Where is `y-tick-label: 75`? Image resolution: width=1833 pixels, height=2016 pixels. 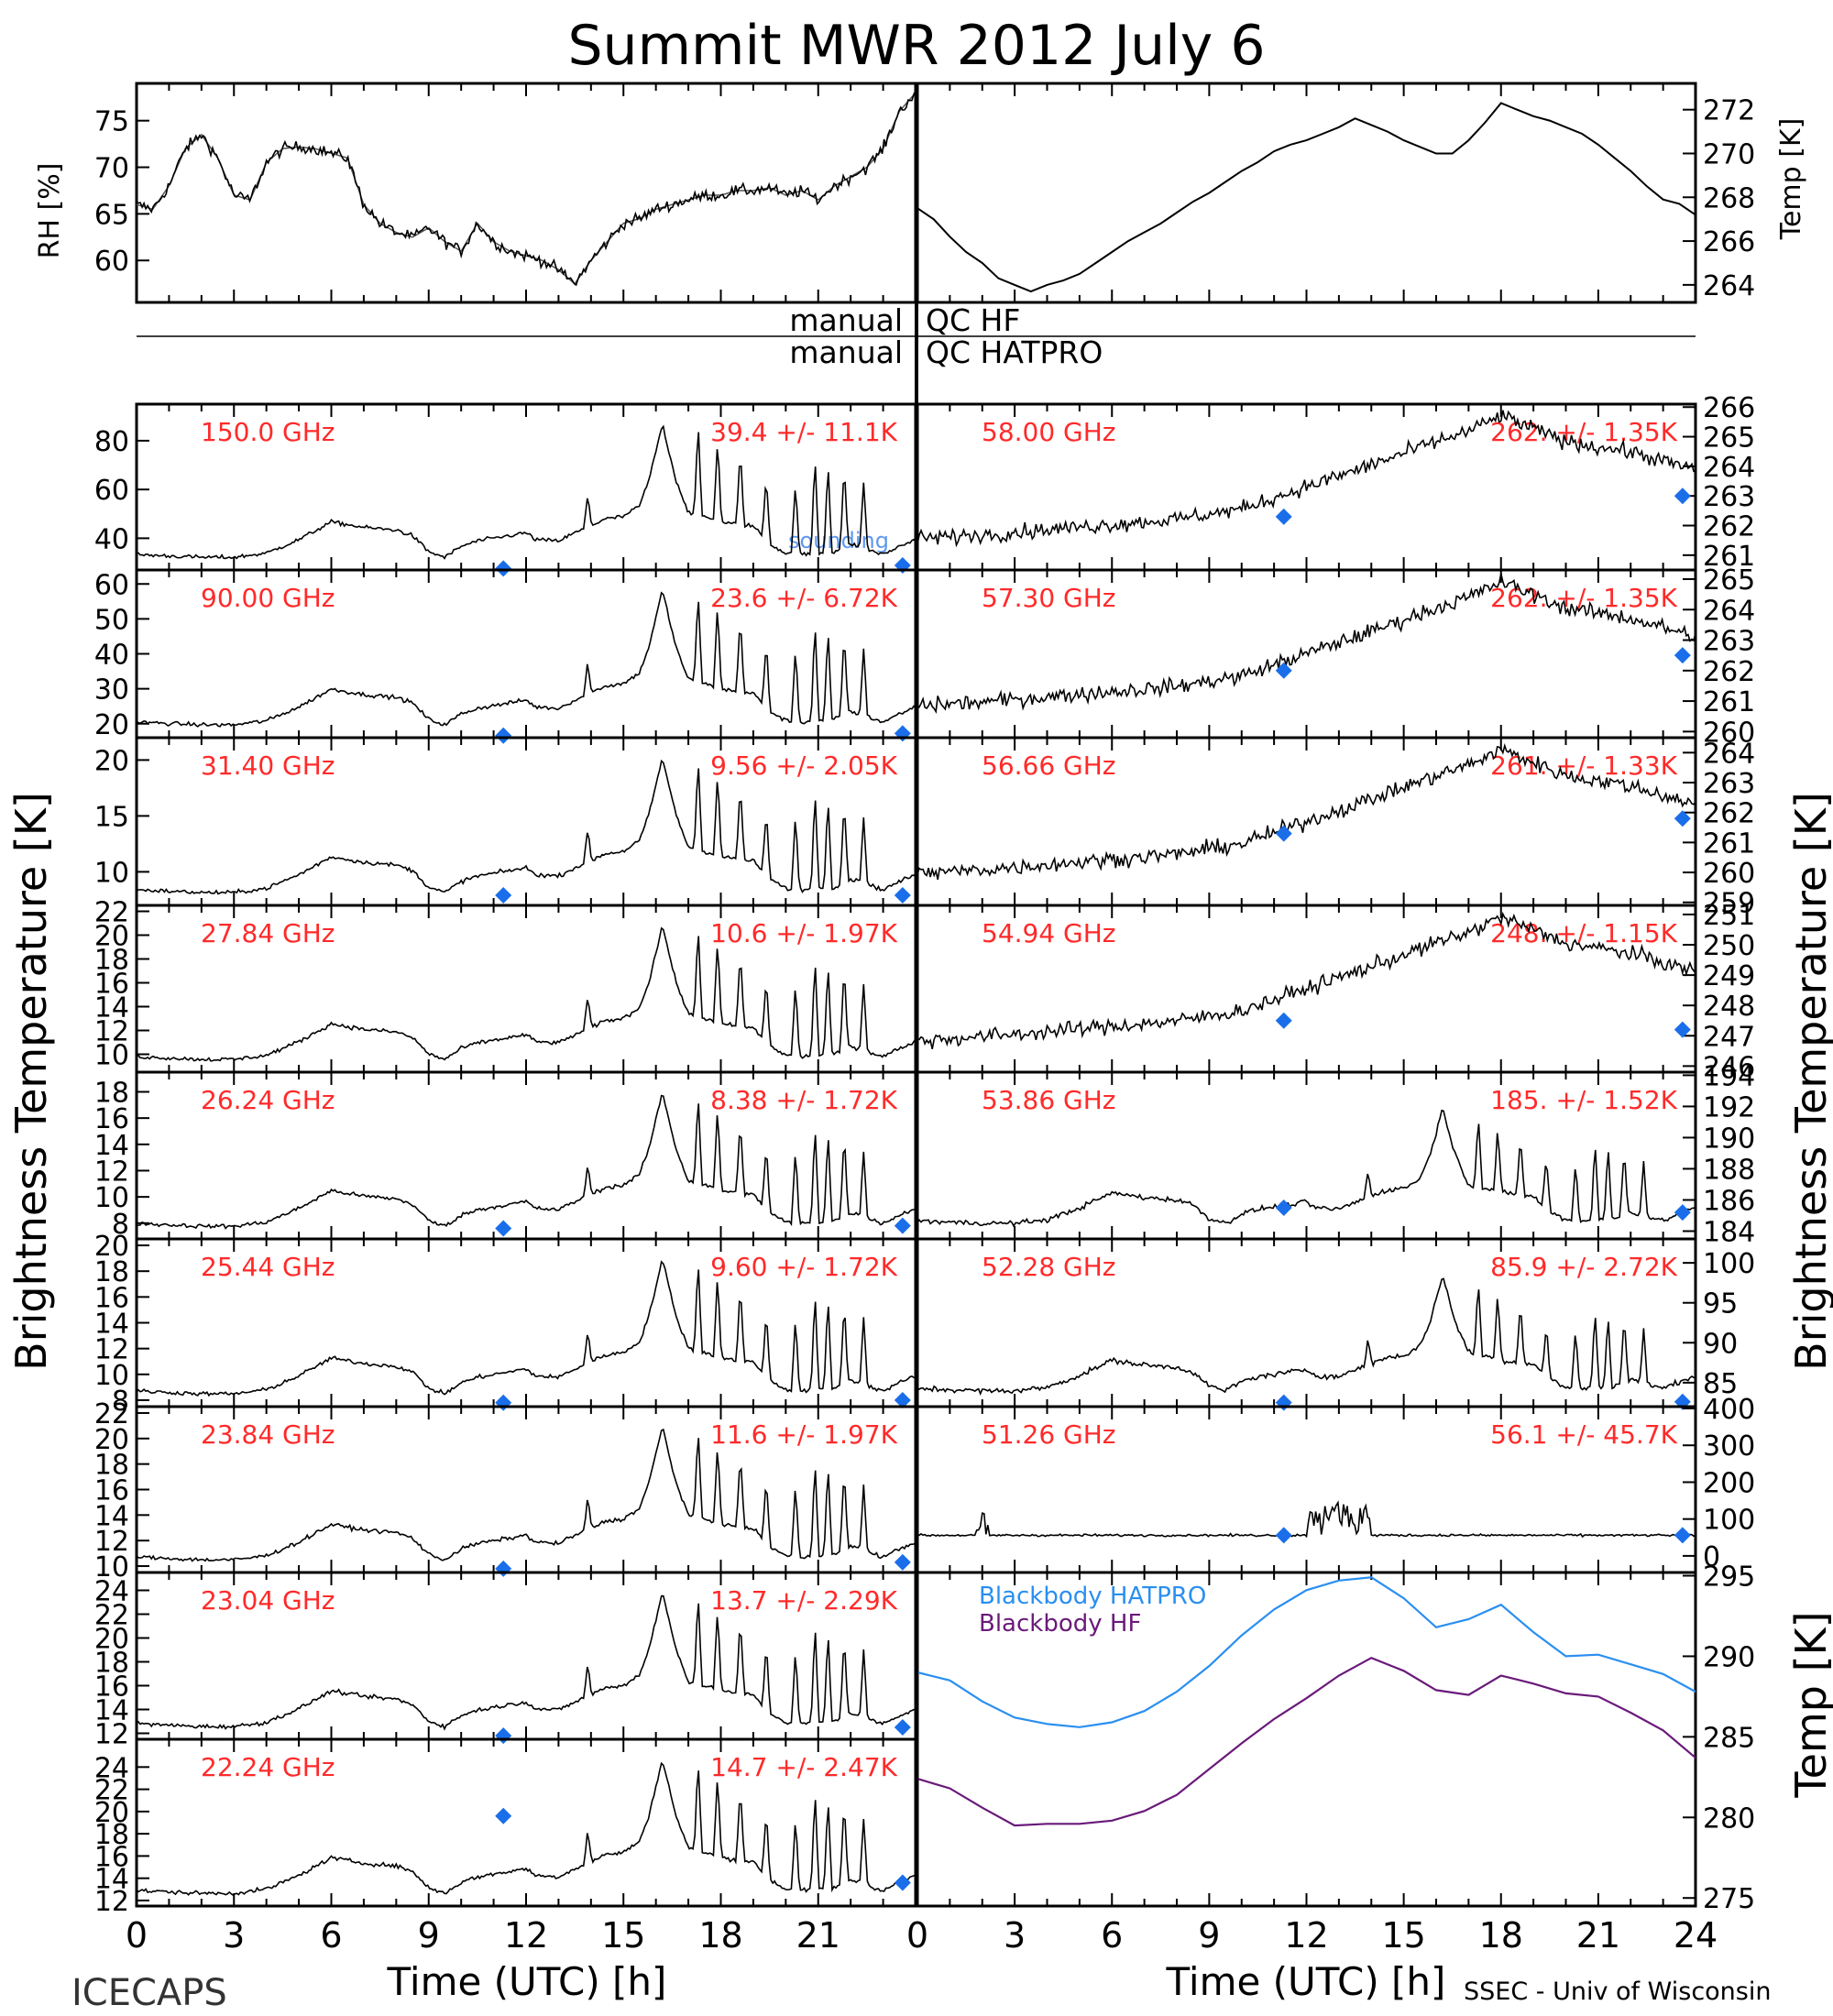 y-tick-label: 75 is located at coordinates (111, 122).